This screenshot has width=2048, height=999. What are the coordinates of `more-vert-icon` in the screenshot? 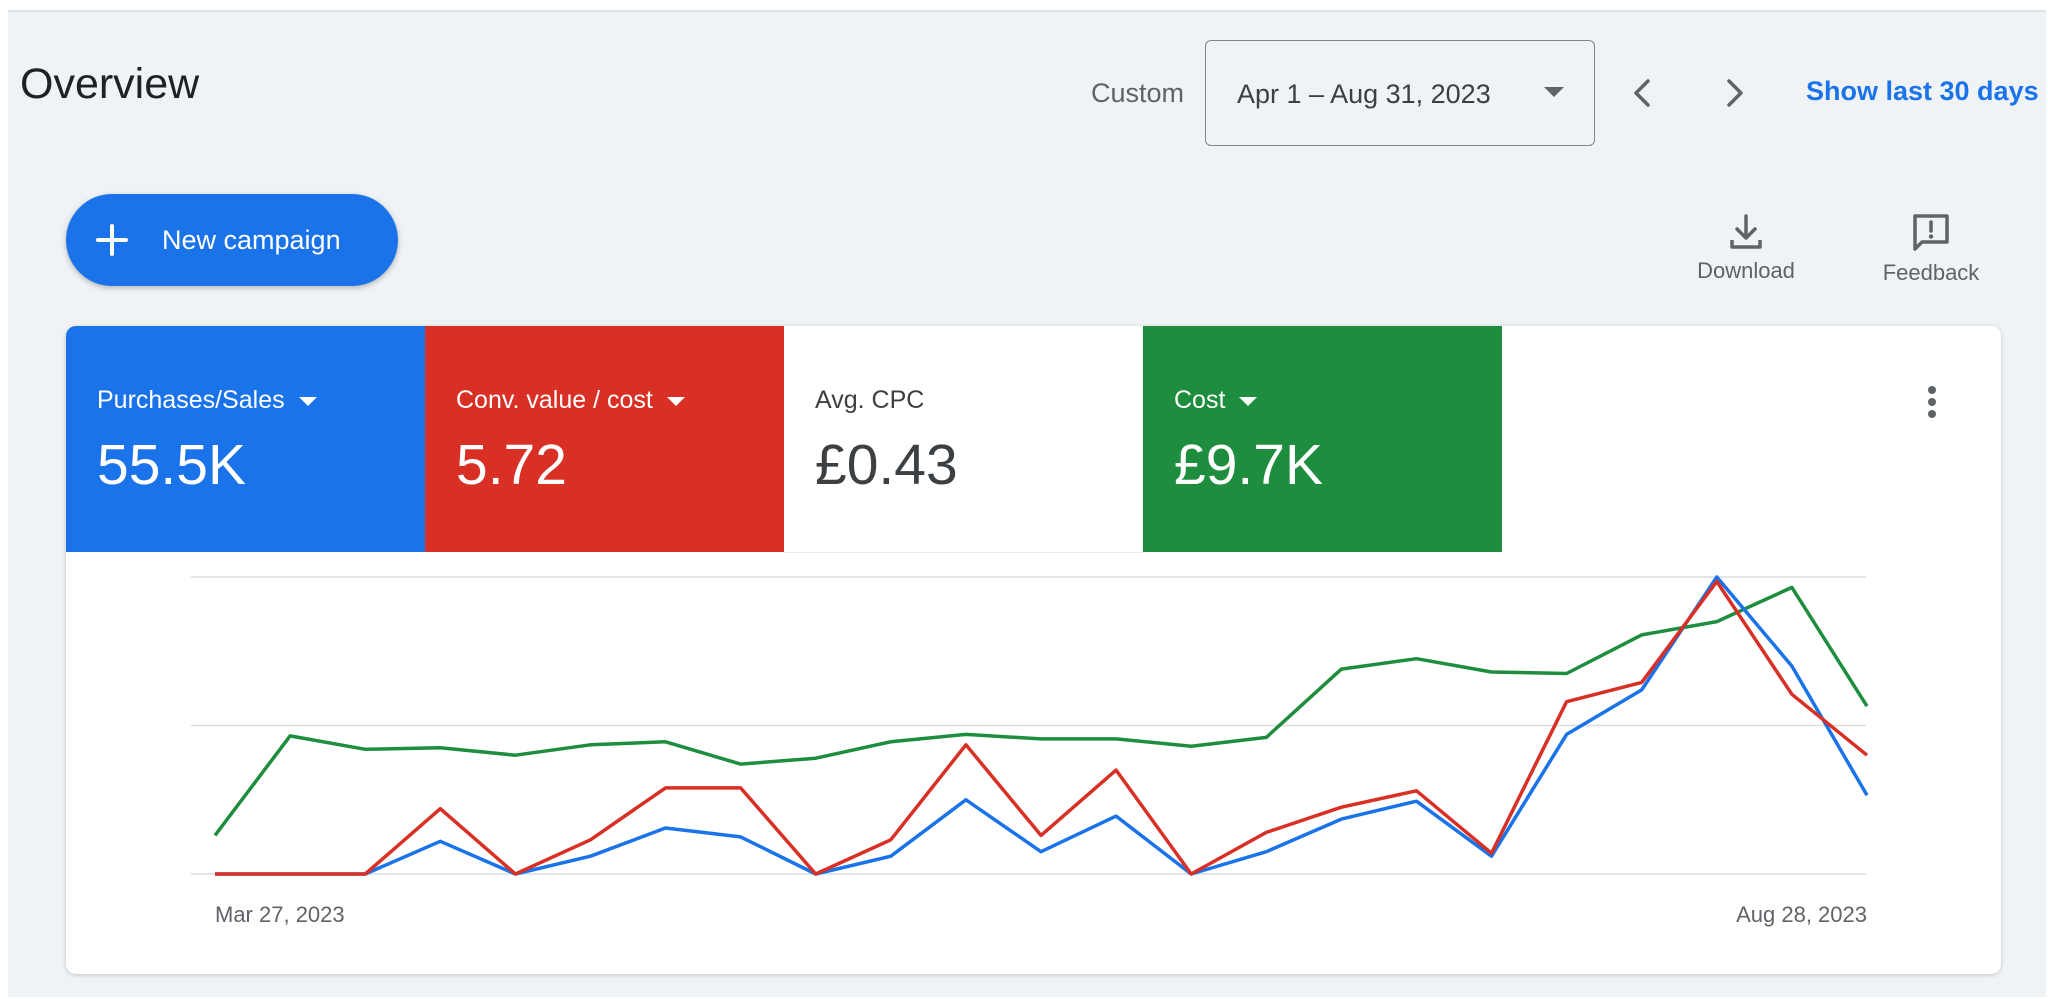 It's located at (1932, 402).